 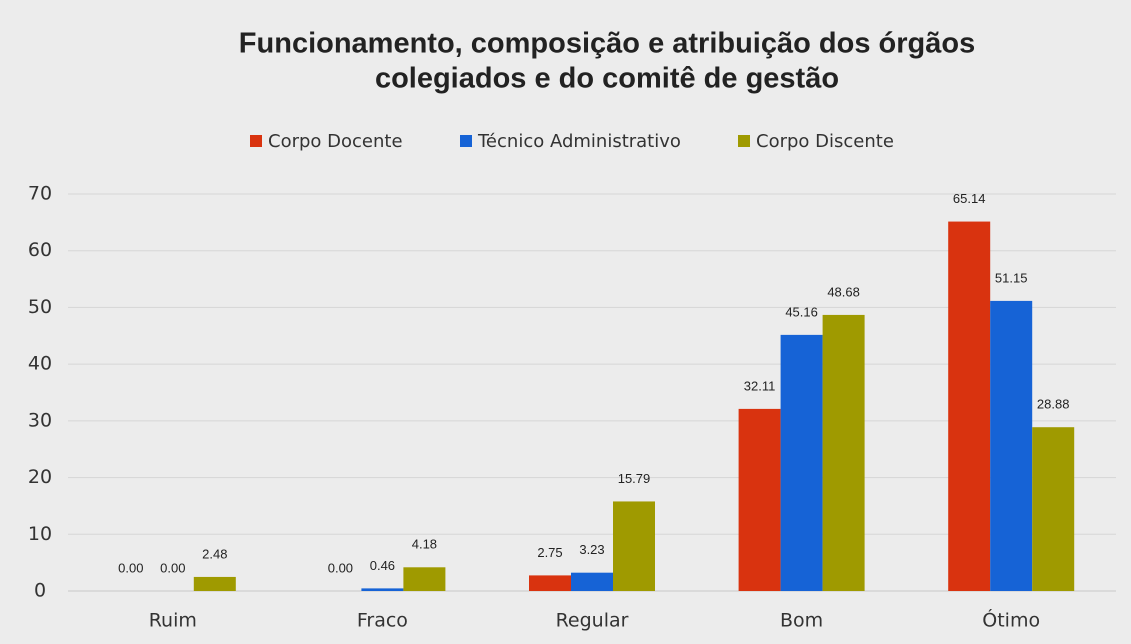 I want to click on value-label: 48.68, so click(x=843, y=291).